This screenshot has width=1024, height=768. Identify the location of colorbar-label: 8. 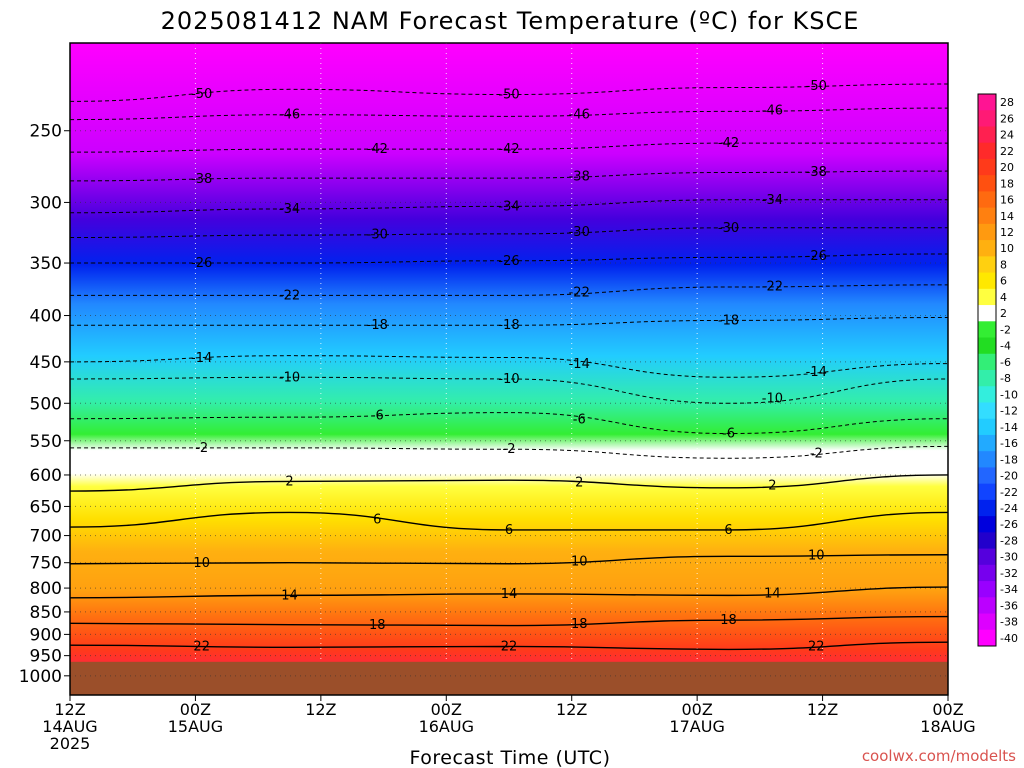
(1003, 264).